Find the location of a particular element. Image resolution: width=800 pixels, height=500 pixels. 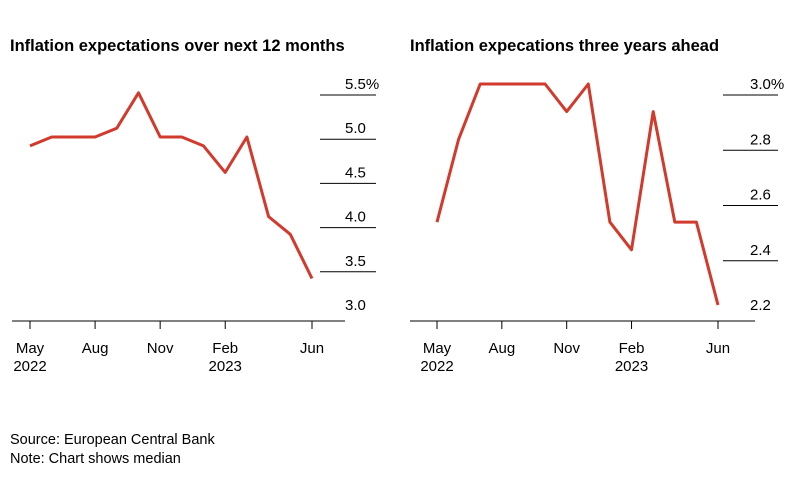

y-tick-label: 2.4 is located at coordinates (760, 250).